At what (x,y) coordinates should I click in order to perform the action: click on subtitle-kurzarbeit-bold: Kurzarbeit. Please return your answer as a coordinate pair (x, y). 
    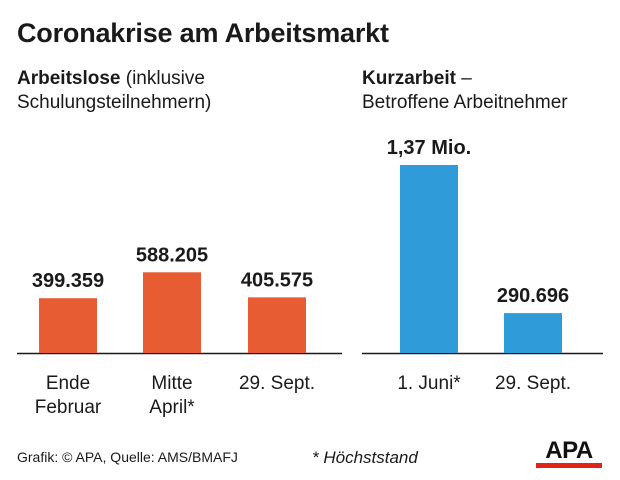
    Looking at the image, I should click on (409, 78).